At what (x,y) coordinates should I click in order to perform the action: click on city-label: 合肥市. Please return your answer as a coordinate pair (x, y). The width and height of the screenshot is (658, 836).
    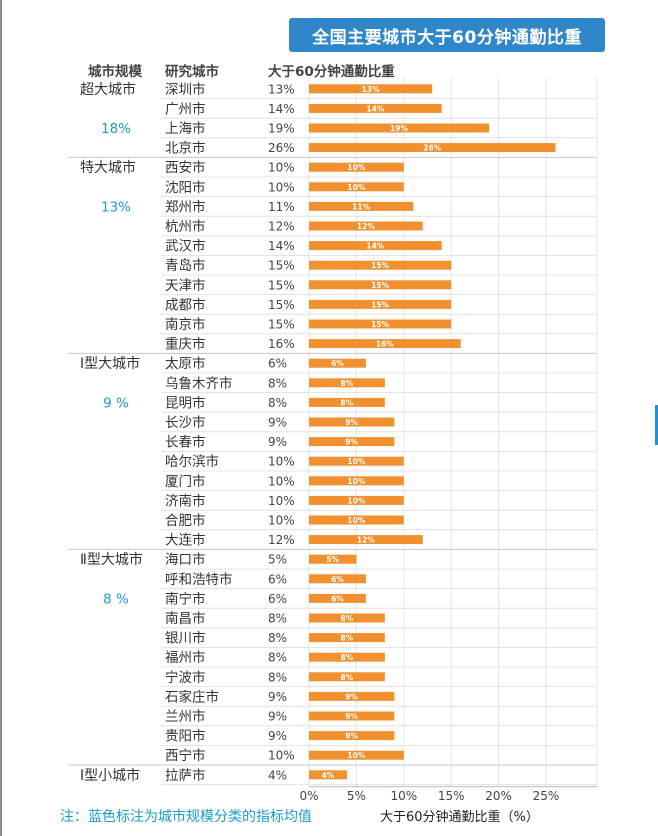
    Looking at the image, I should click on (185, 520).